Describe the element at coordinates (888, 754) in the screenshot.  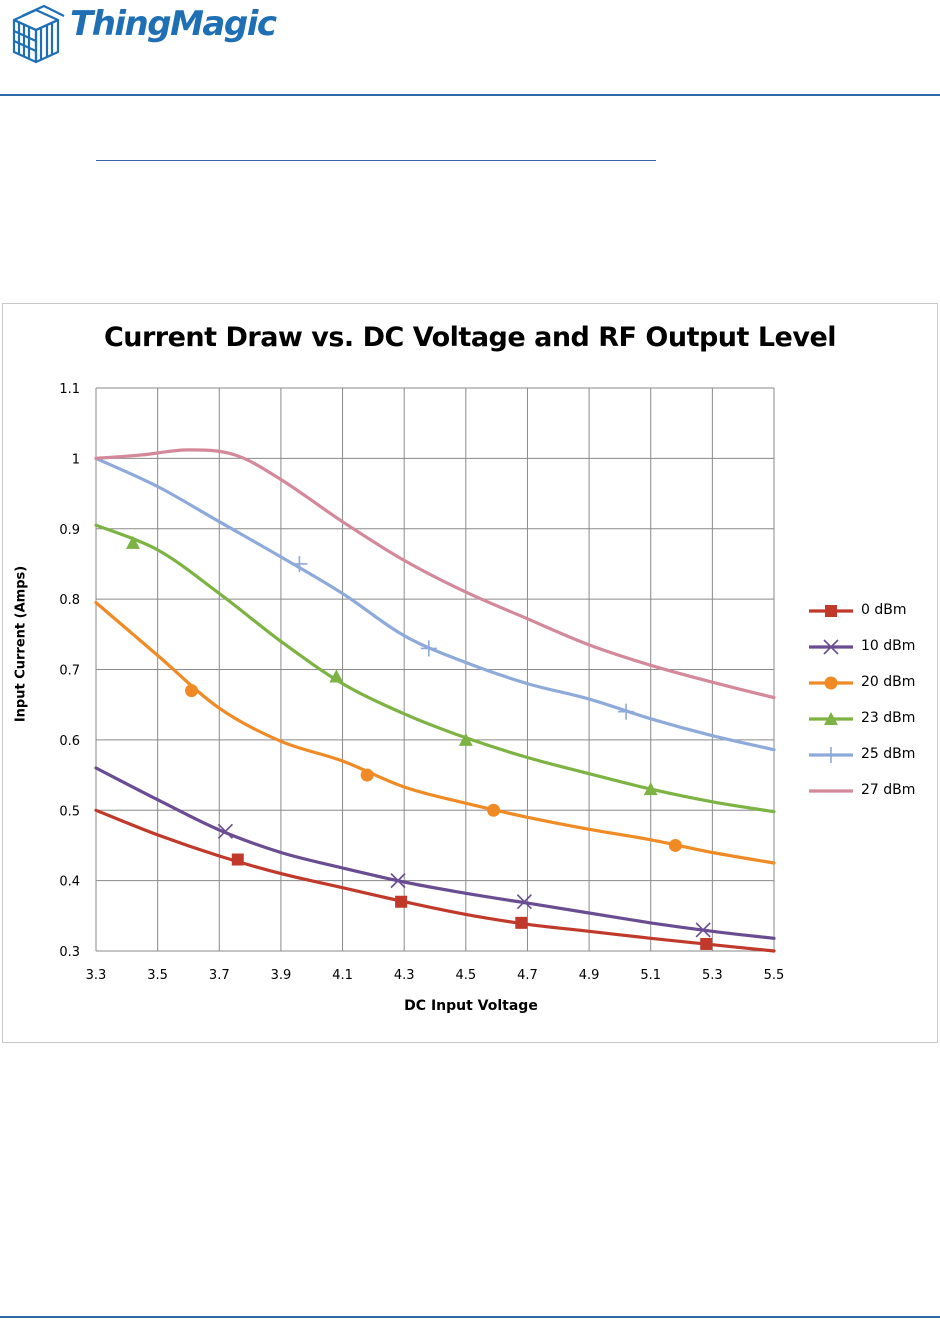
I see `legend-label: 25 dBm` at that location.